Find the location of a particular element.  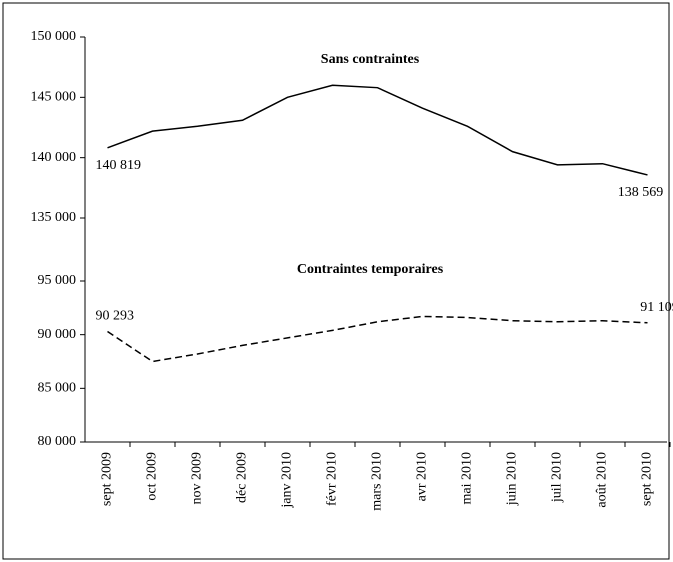

x-tick-label: sept 2010 is located at coordinates (647, 479).